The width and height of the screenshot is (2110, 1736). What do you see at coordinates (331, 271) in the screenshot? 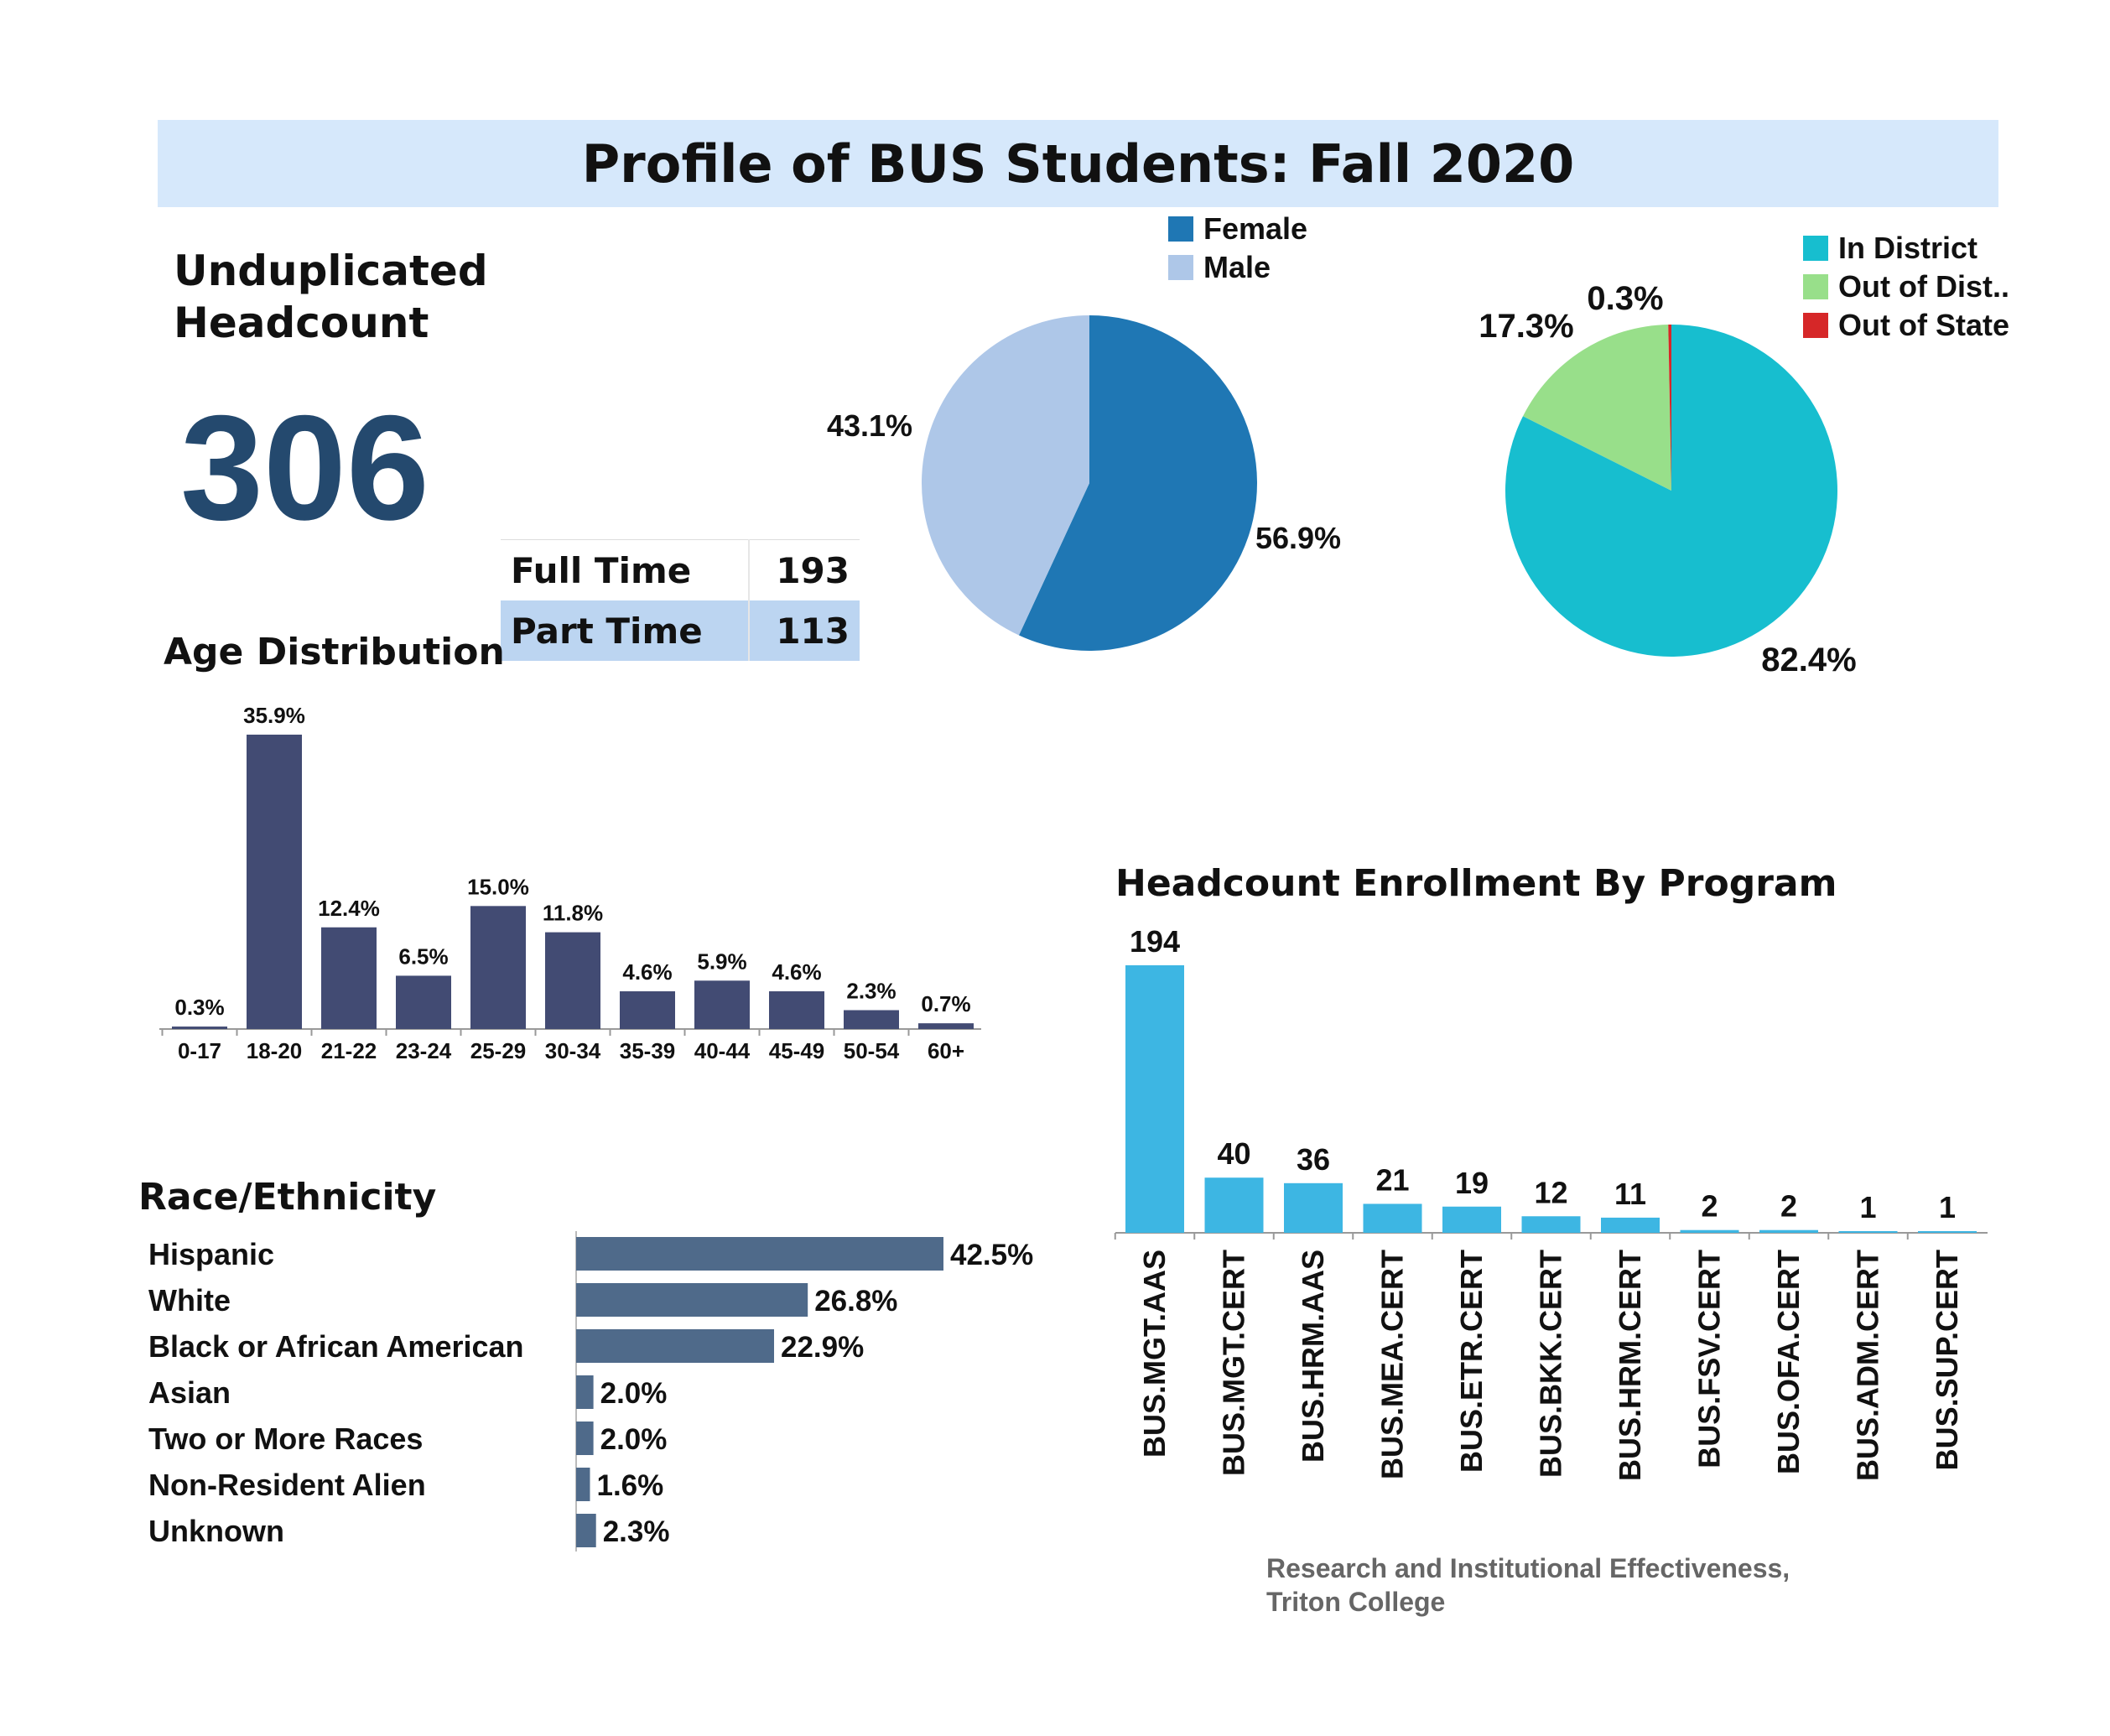
I see `headcount-label-line1: Unduplicated` at bounding box center [331, 271].